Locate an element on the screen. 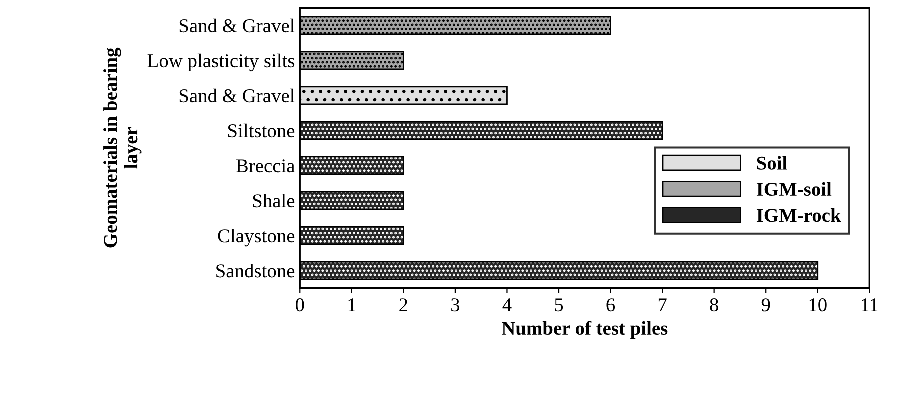 The image size is (904, 406). y-tick-label: Siltstone is located at coordinates (261, 131).